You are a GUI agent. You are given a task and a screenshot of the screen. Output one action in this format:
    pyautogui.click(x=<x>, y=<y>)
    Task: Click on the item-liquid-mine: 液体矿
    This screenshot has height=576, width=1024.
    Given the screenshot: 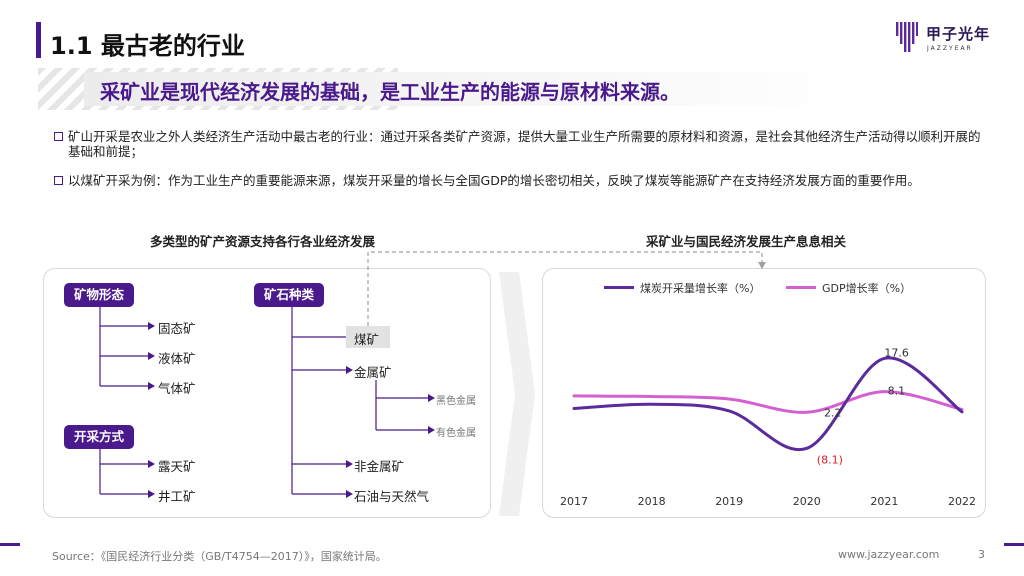 What is the action you would take?
    pyautogui.click(x=177, y=358)
    